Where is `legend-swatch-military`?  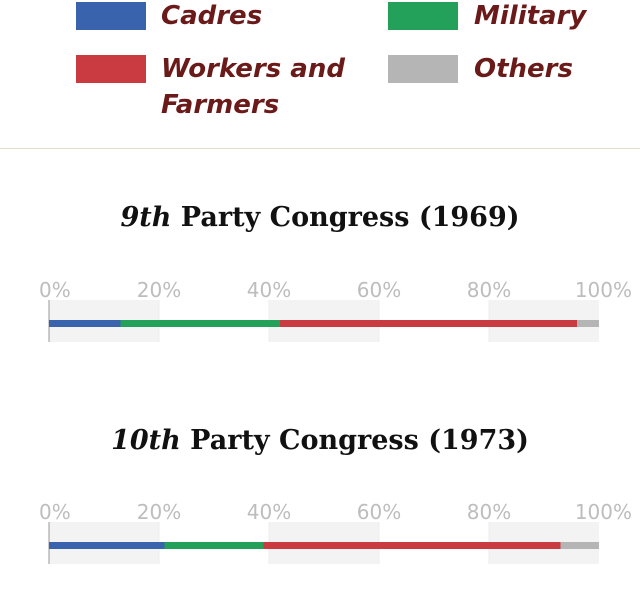
legend-swatch-military is located at coordinates (423, 16).